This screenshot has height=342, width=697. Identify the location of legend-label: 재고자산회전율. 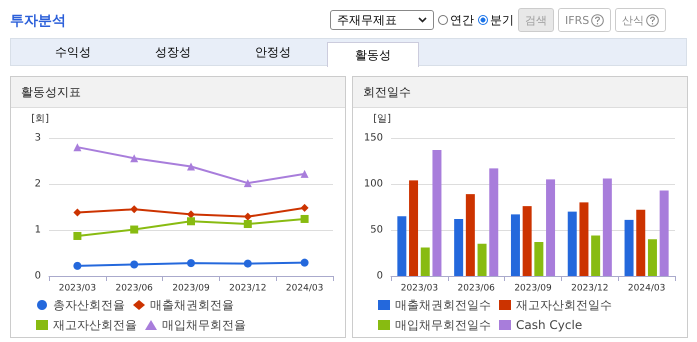
(95, 325).